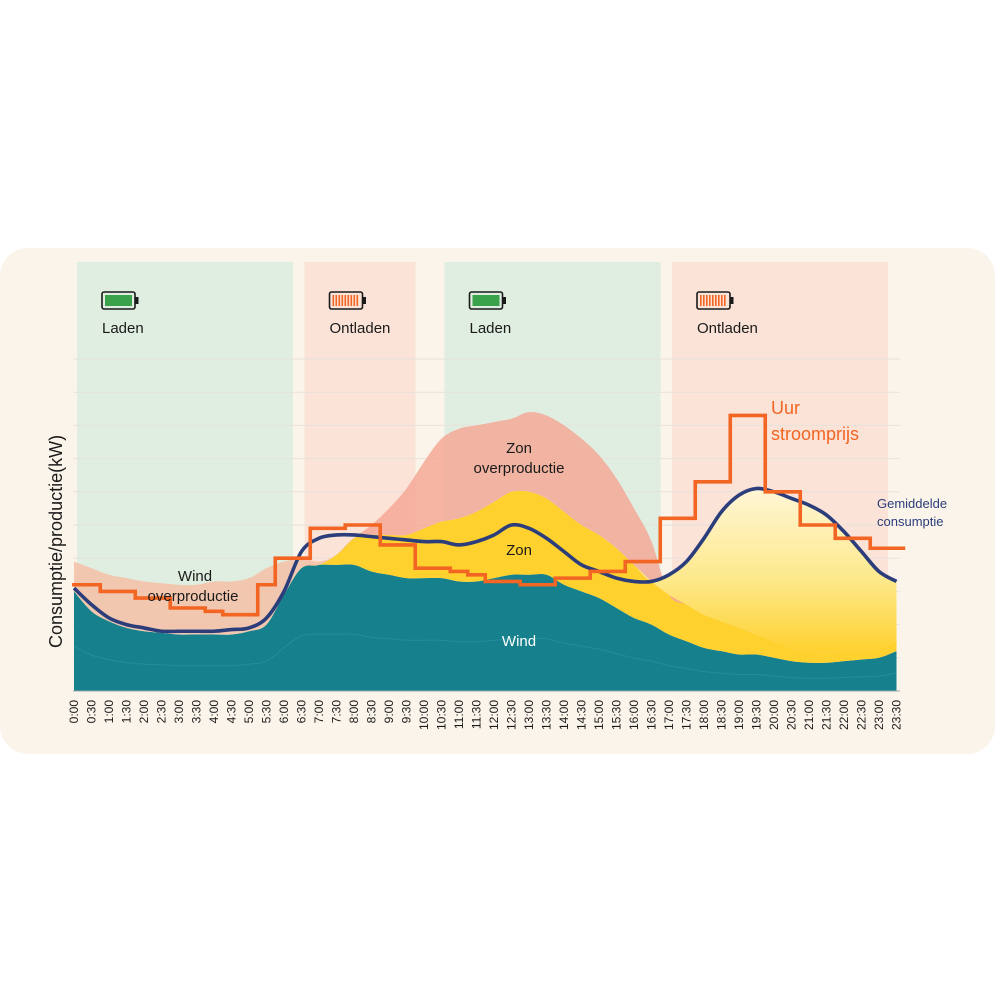  What do you see at coordinates (564, 715) in the screenshot?
I see `x-tick-label: 14:00` at bounding box center [564, 715].